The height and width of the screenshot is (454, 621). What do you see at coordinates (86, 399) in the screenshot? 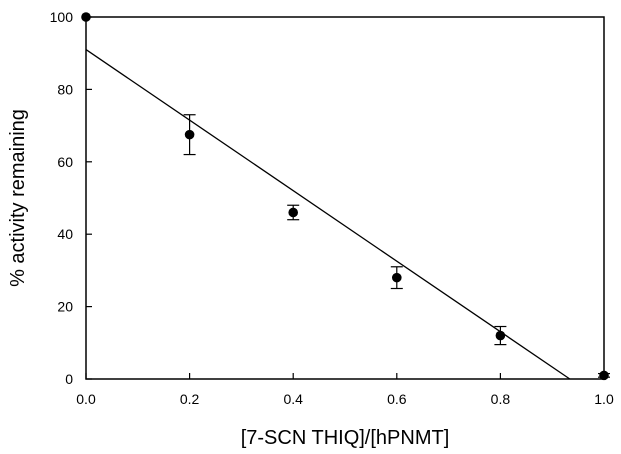
I see `x-tick-label: 0.0` at bounding box center [86, 399].